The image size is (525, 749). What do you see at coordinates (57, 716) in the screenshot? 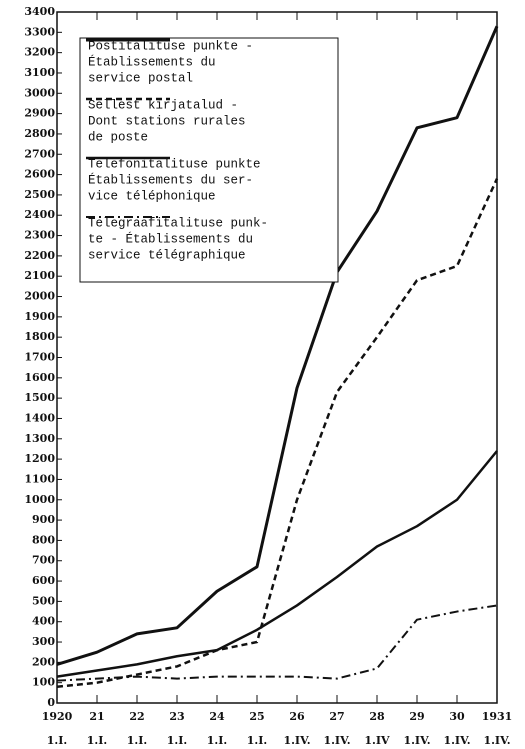
I see `x-tick-label: 1920` at bounding box center [57, 716].